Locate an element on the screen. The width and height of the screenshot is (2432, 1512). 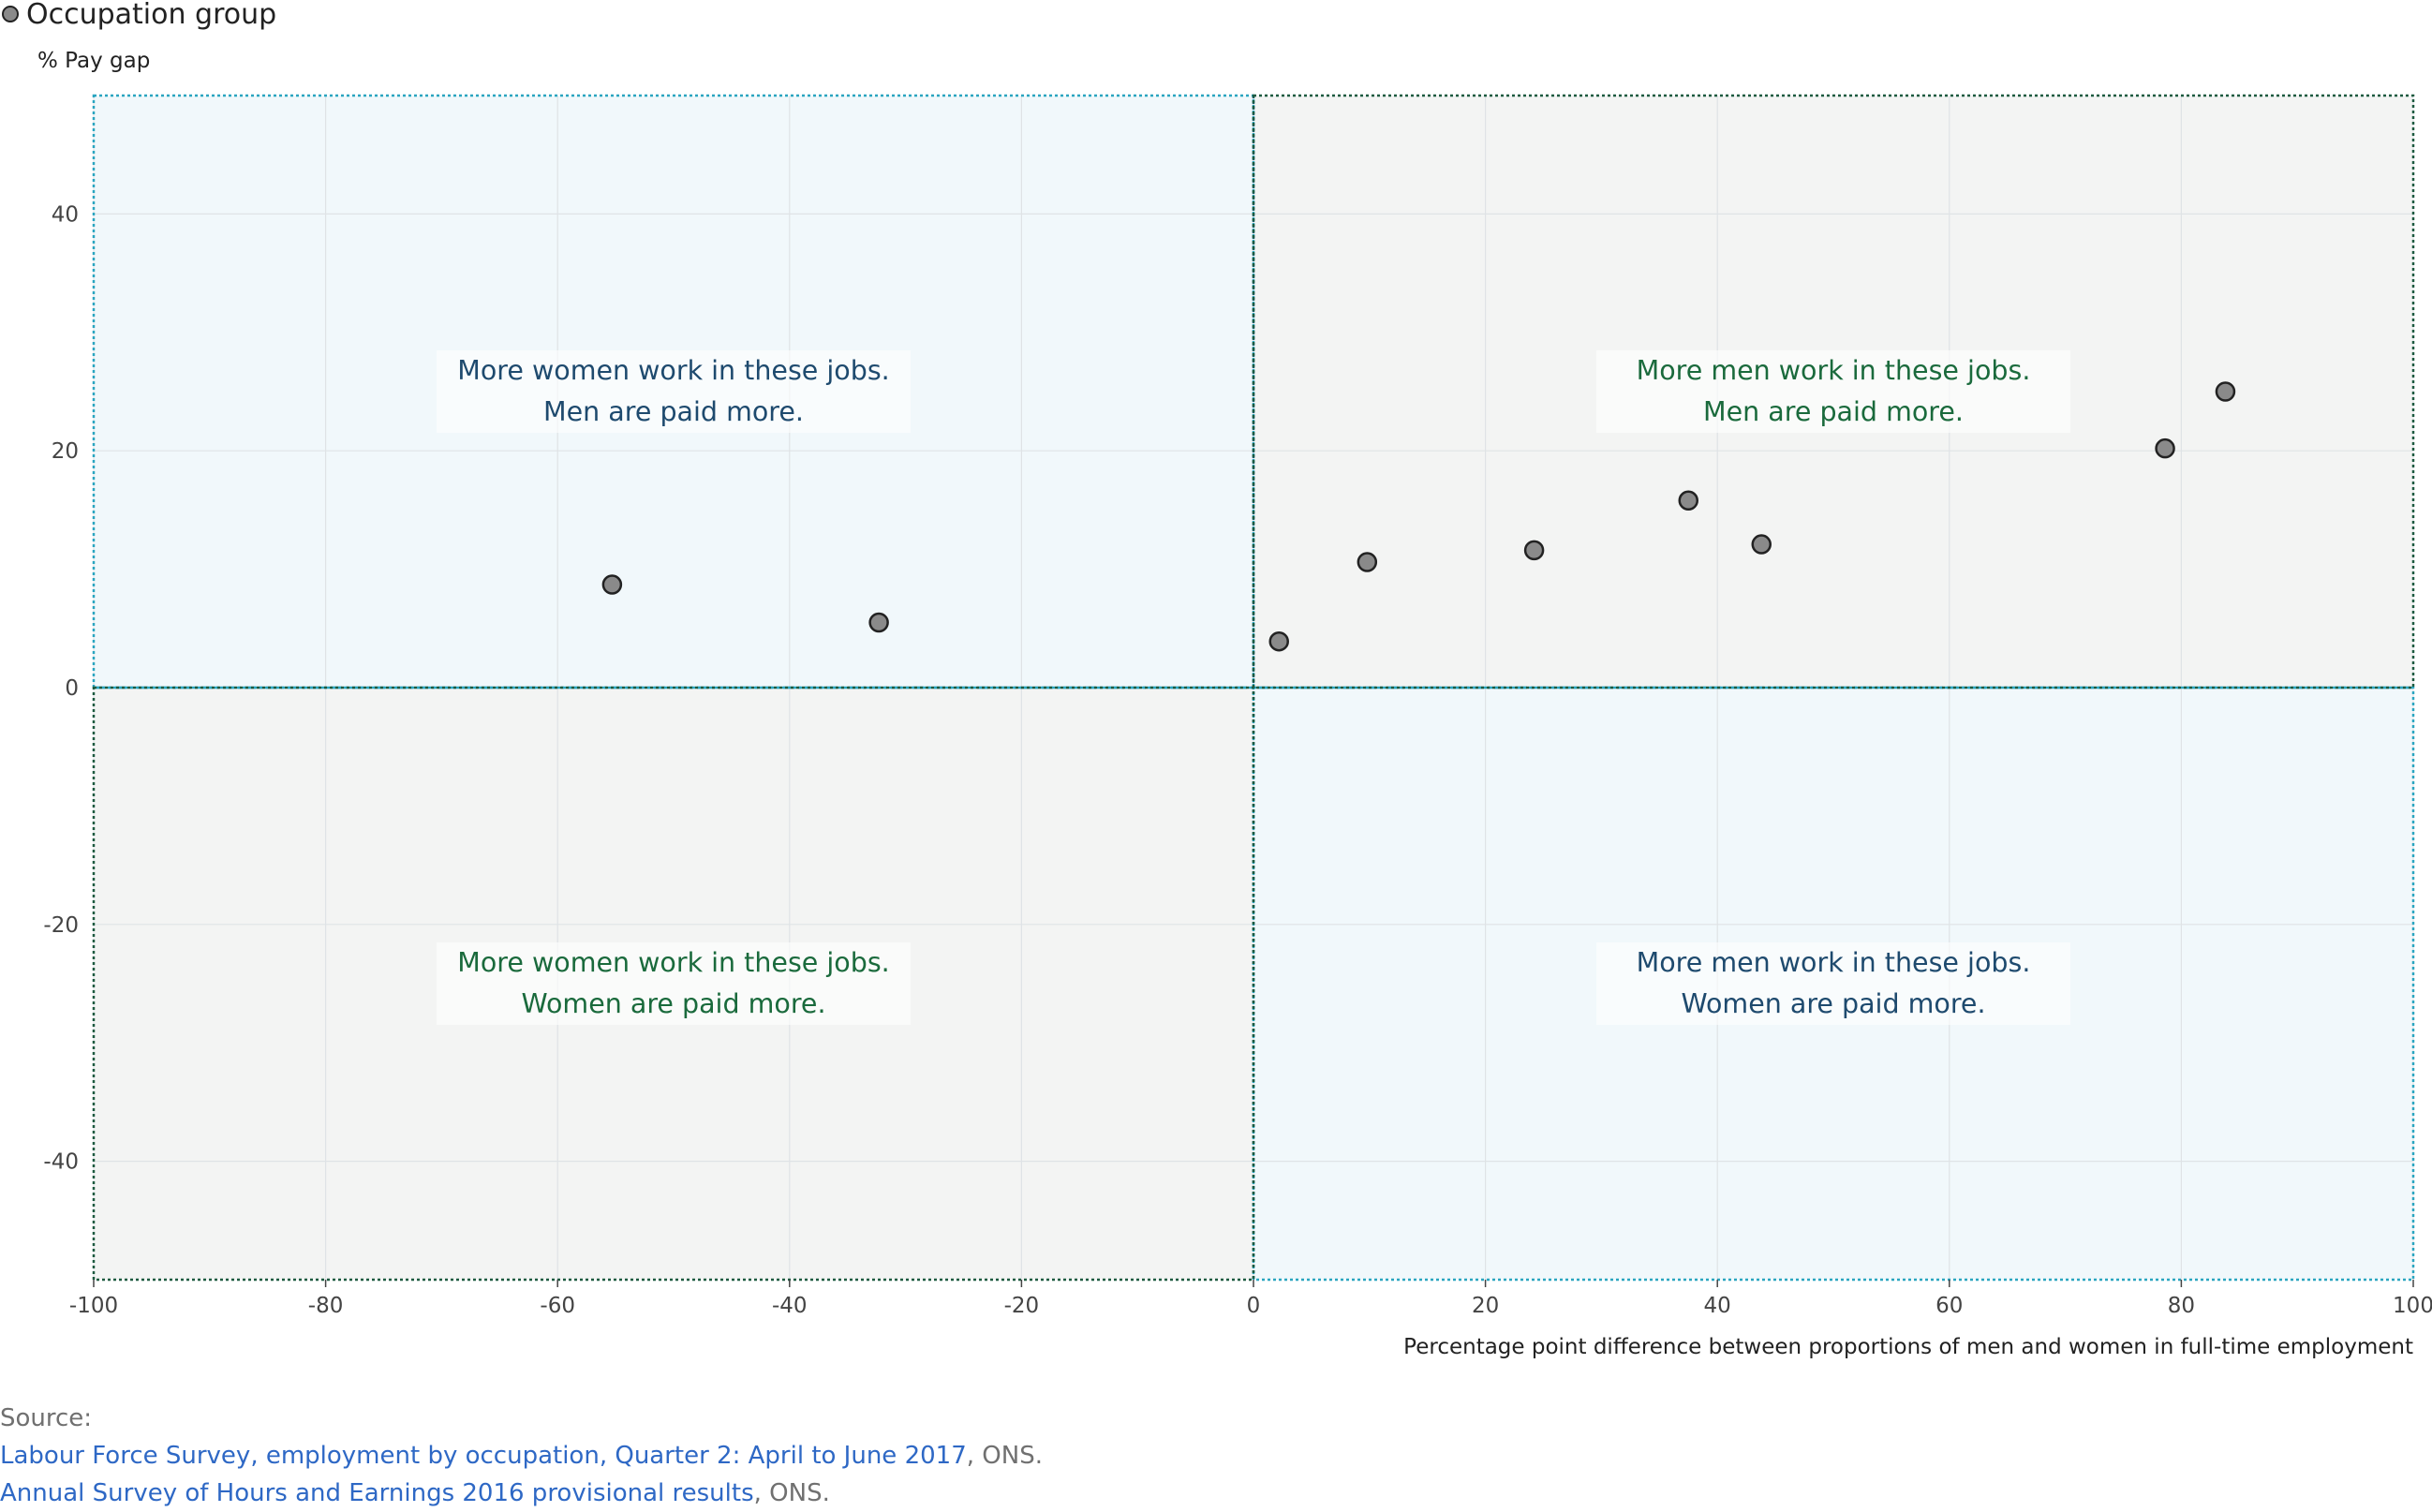
source-label: Source: is located at coordinates (46, 1418).